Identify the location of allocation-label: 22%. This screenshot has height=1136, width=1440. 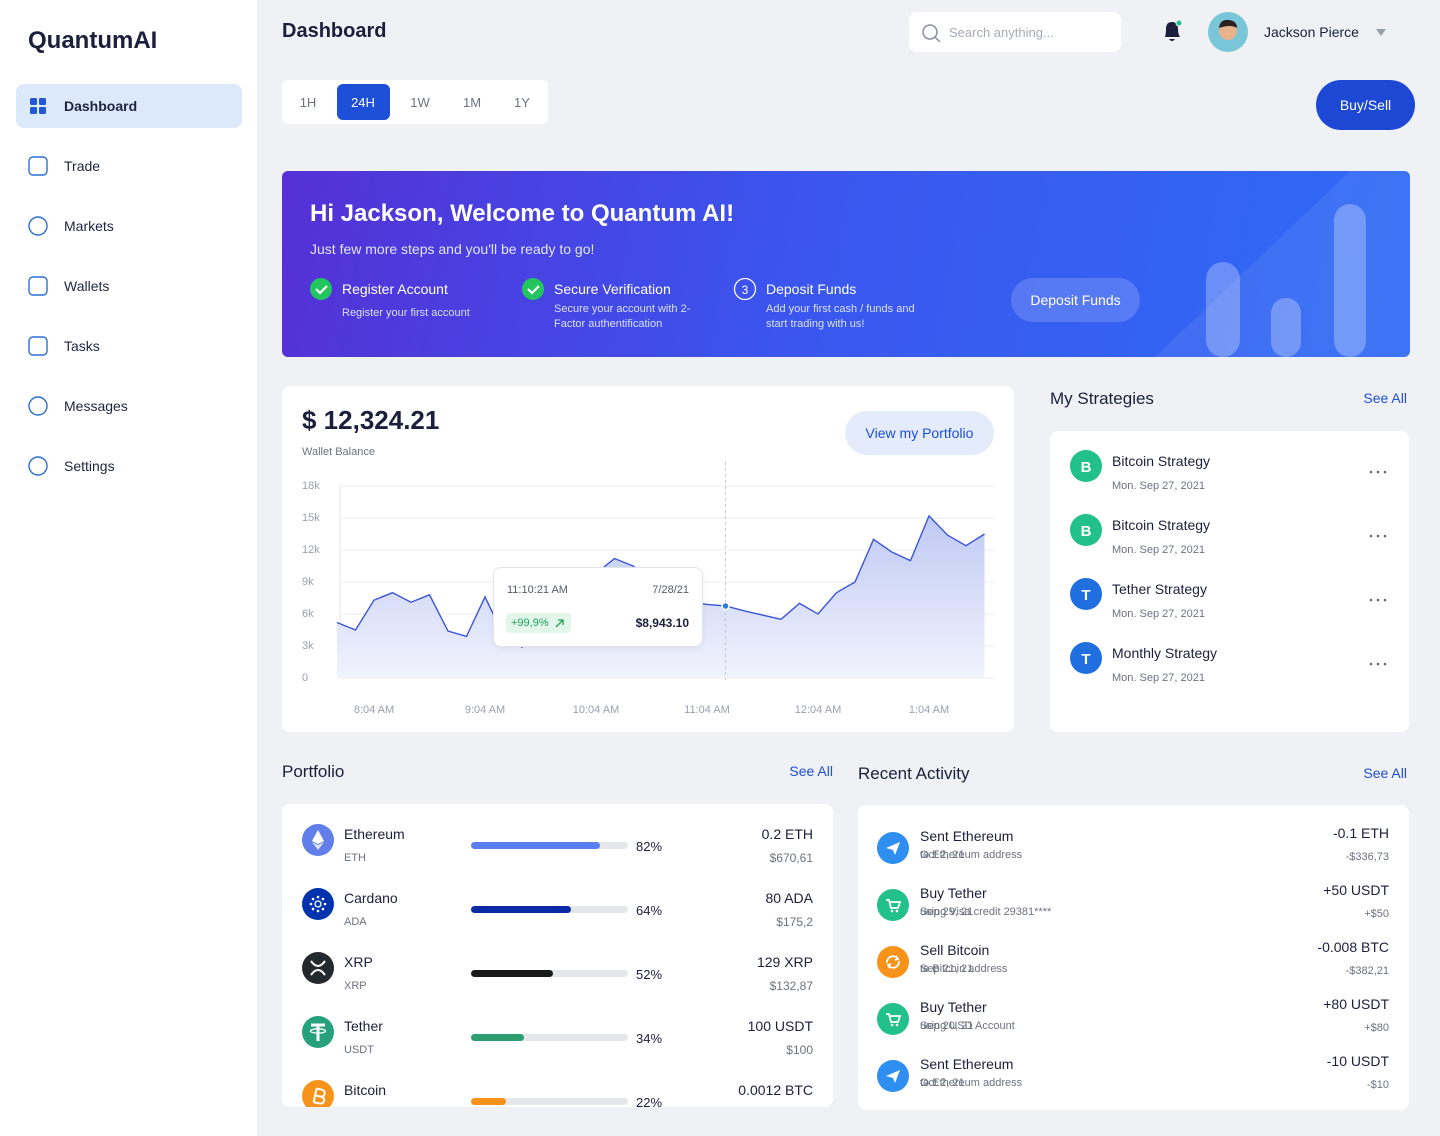
(649, 1101).